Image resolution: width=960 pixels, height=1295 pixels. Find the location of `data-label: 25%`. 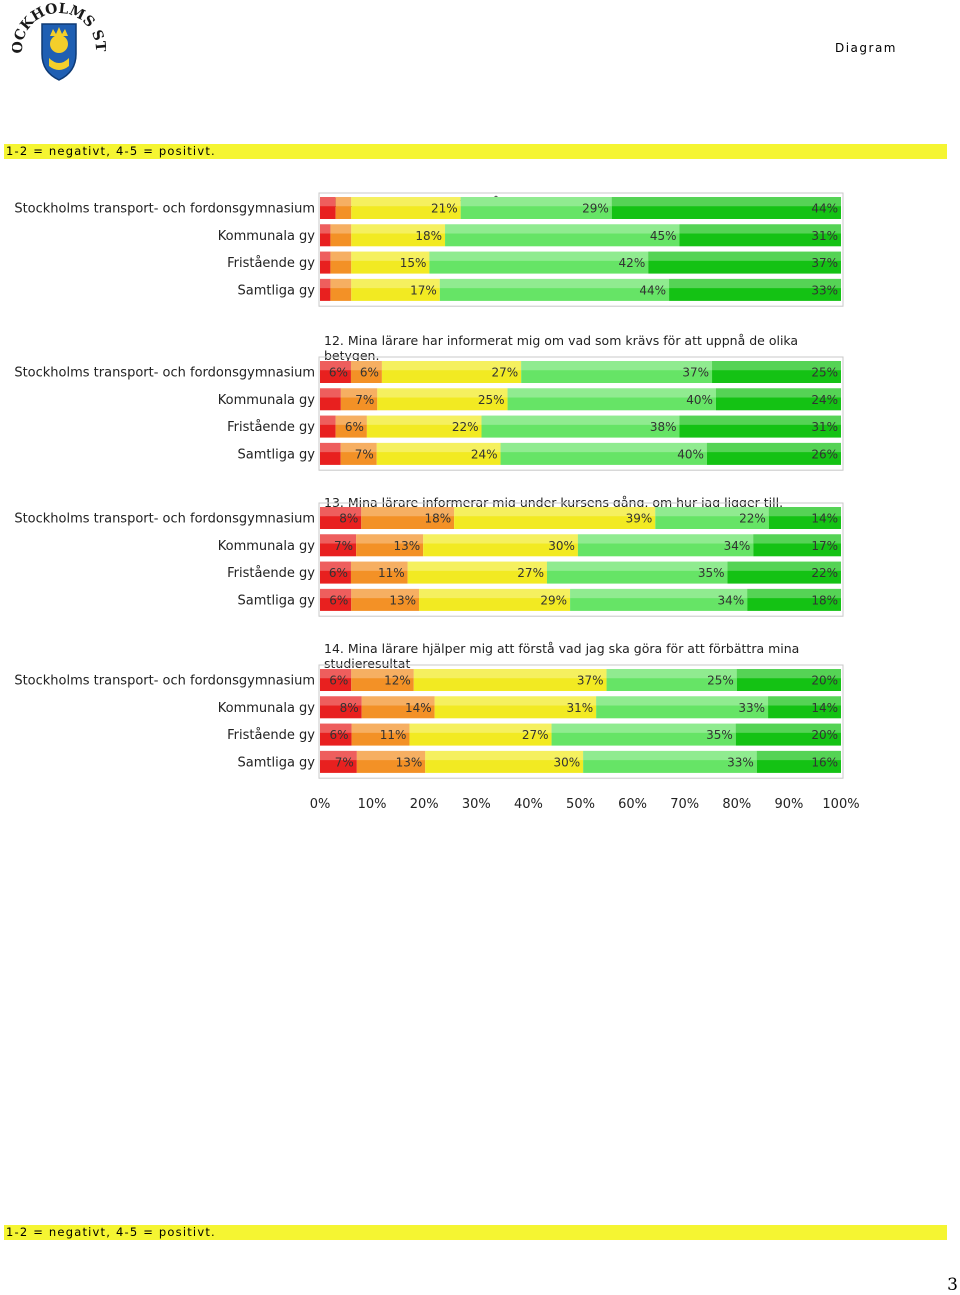

data-label: 25% is located at coordinates (824, 373).